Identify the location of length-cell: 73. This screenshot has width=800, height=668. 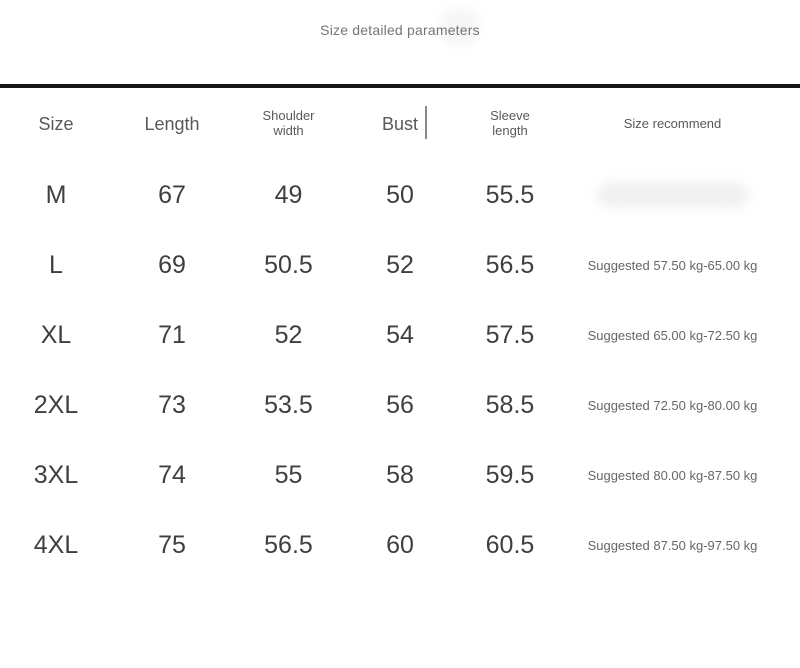
(172, 404).